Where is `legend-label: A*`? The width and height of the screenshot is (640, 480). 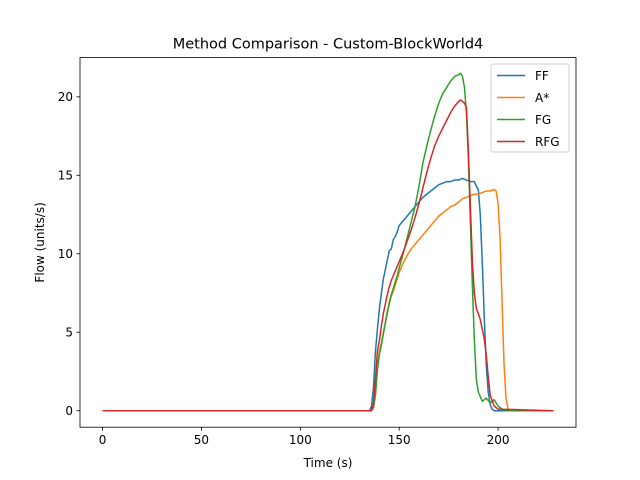 legend-label: A* is located at coordinates (542, 98).